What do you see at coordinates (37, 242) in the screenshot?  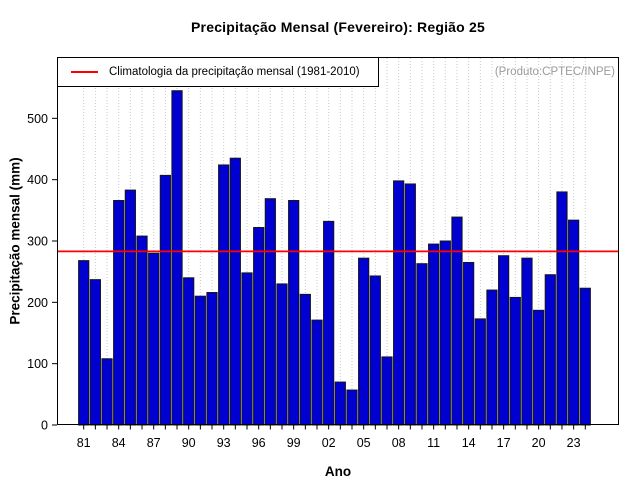 I see `y-tick-label: 300` at bounding box center [37, 242].